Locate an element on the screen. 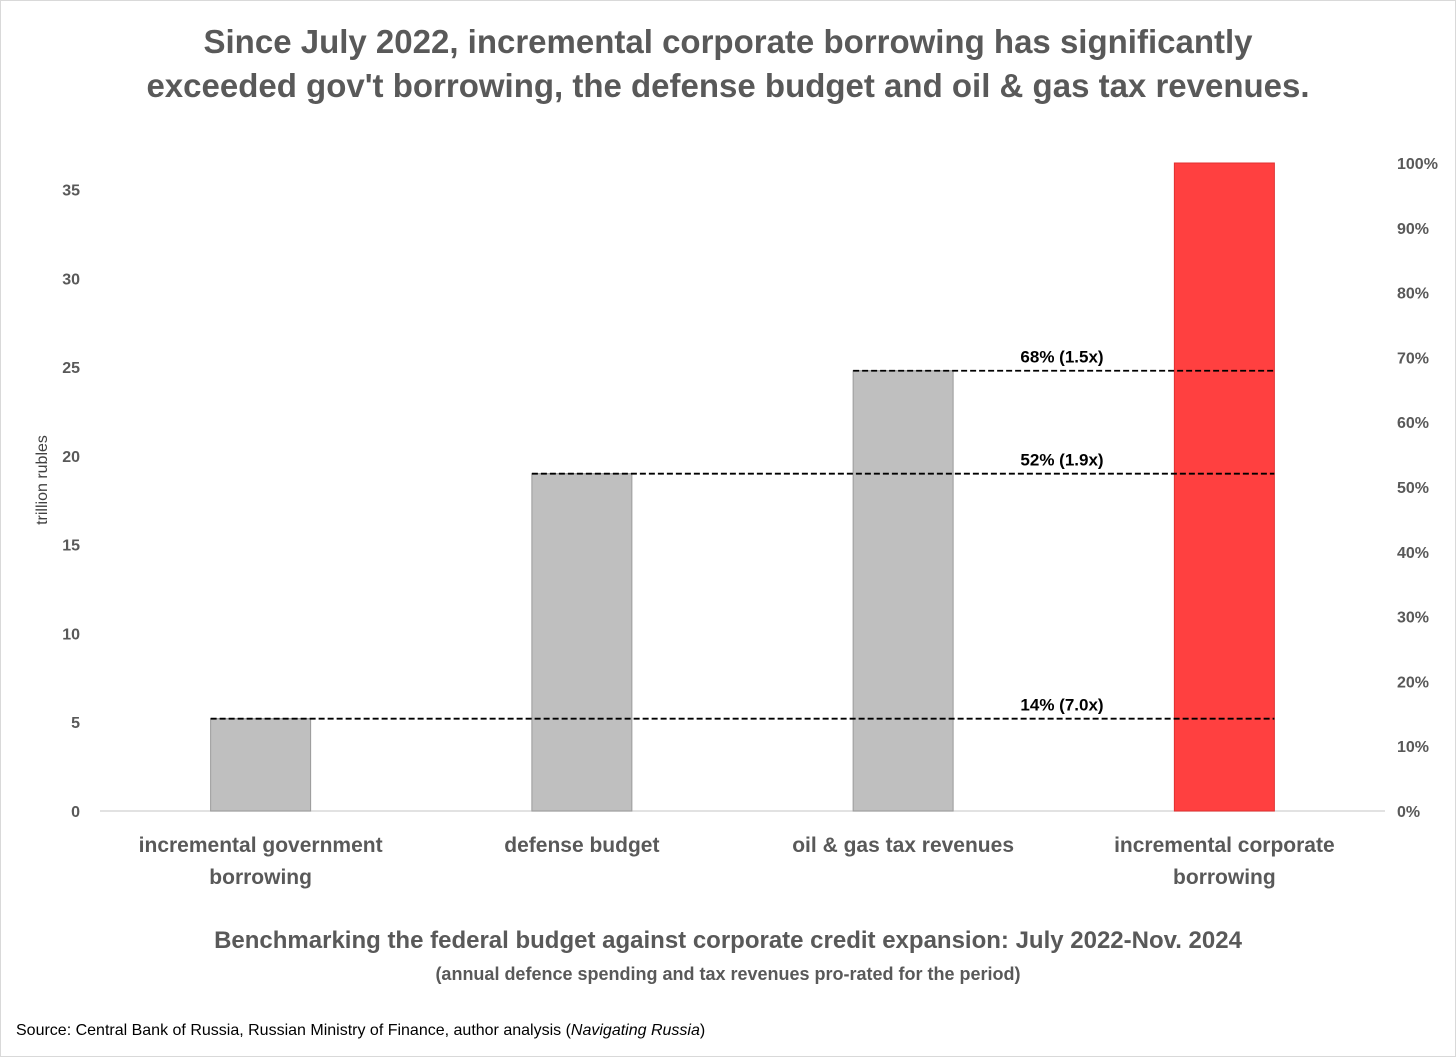 The height and width of the screenshot is (1057, 1456). y-tick-label: 10 is located at coordinates (71, 634).